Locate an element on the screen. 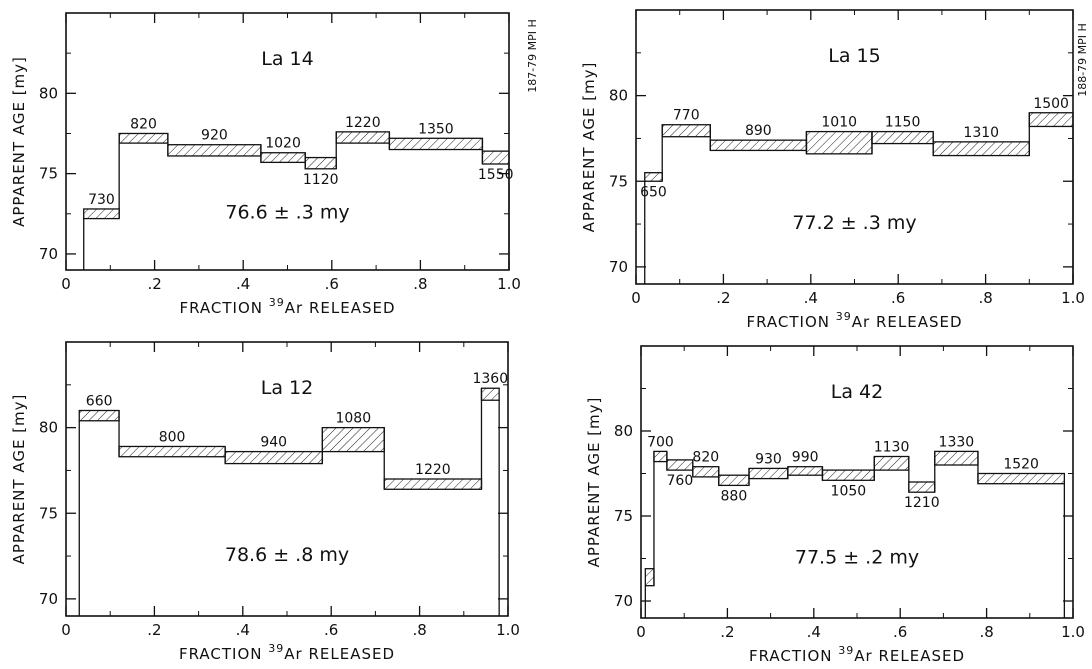 The width and height of the screenshot is (1092, 669). panel-title: La 14 is located at coordinates (287, 59).